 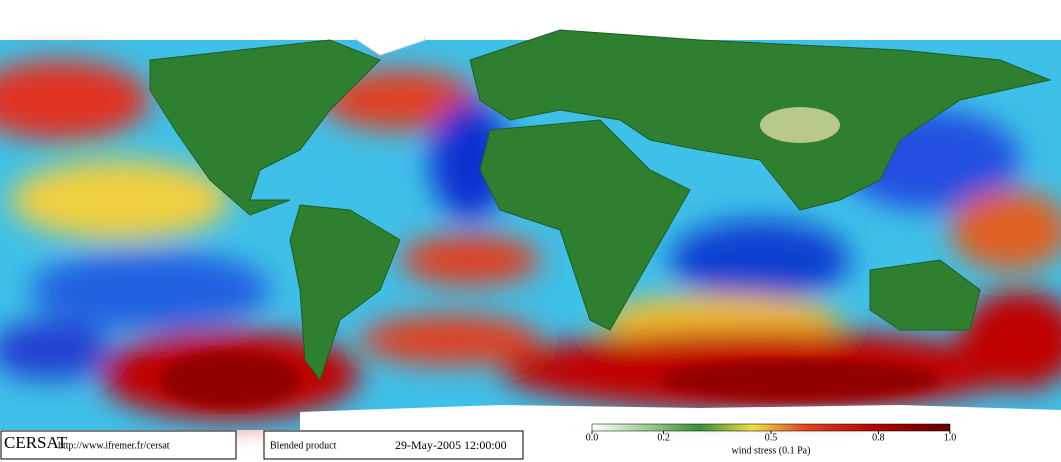 What do you see at coordinates (451, 445) in the screenshot?
I see `date: 29-May-2005 12:00:00` at bounding box center [451, 445].